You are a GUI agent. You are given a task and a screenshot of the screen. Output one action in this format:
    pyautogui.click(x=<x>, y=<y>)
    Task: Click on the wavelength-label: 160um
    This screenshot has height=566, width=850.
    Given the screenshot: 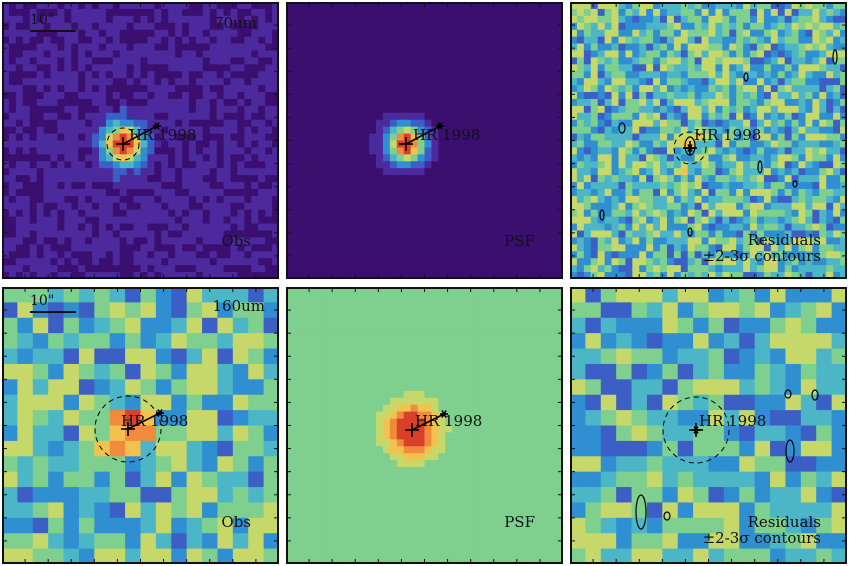 What is the action you would take?
    pyautogui.click(x=238, y=306)
    